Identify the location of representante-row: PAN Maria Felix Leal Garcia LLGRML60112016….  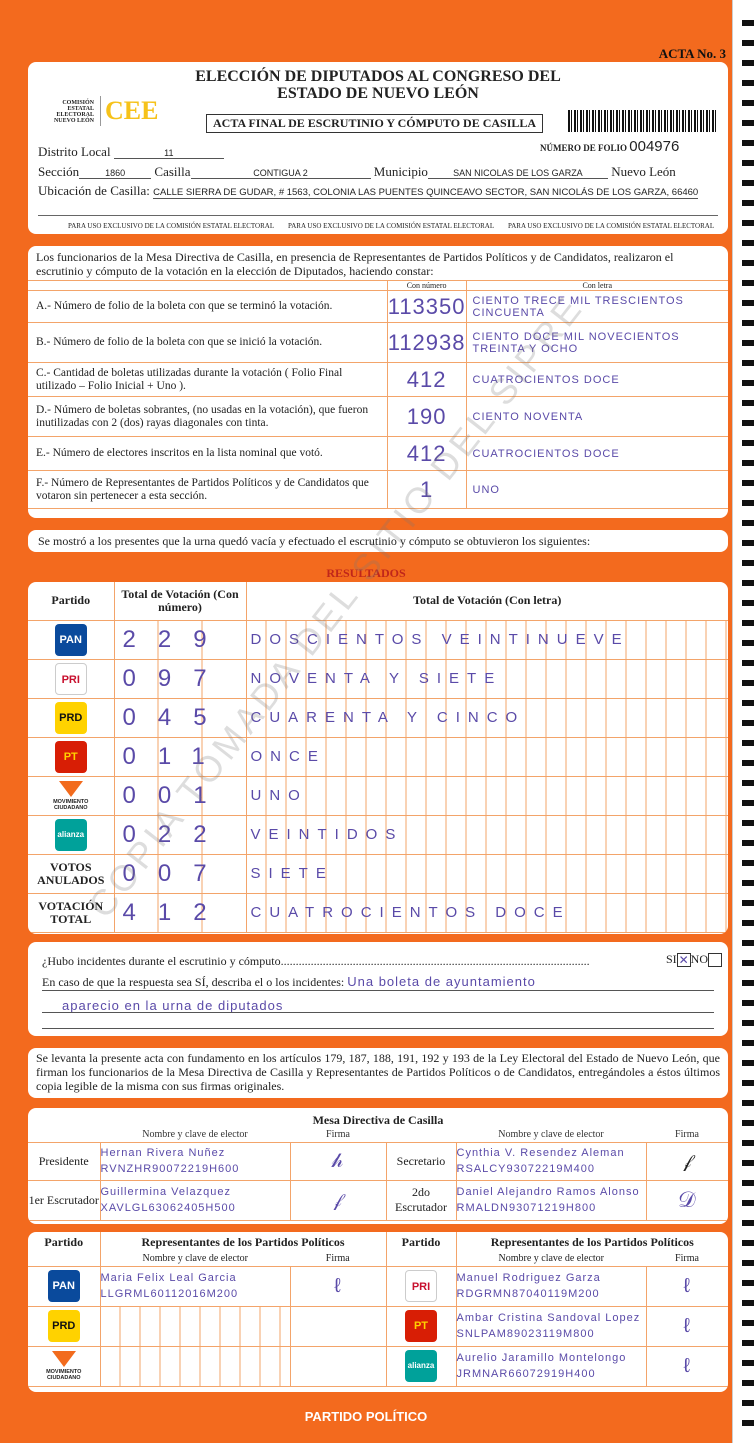
(378, 1286).